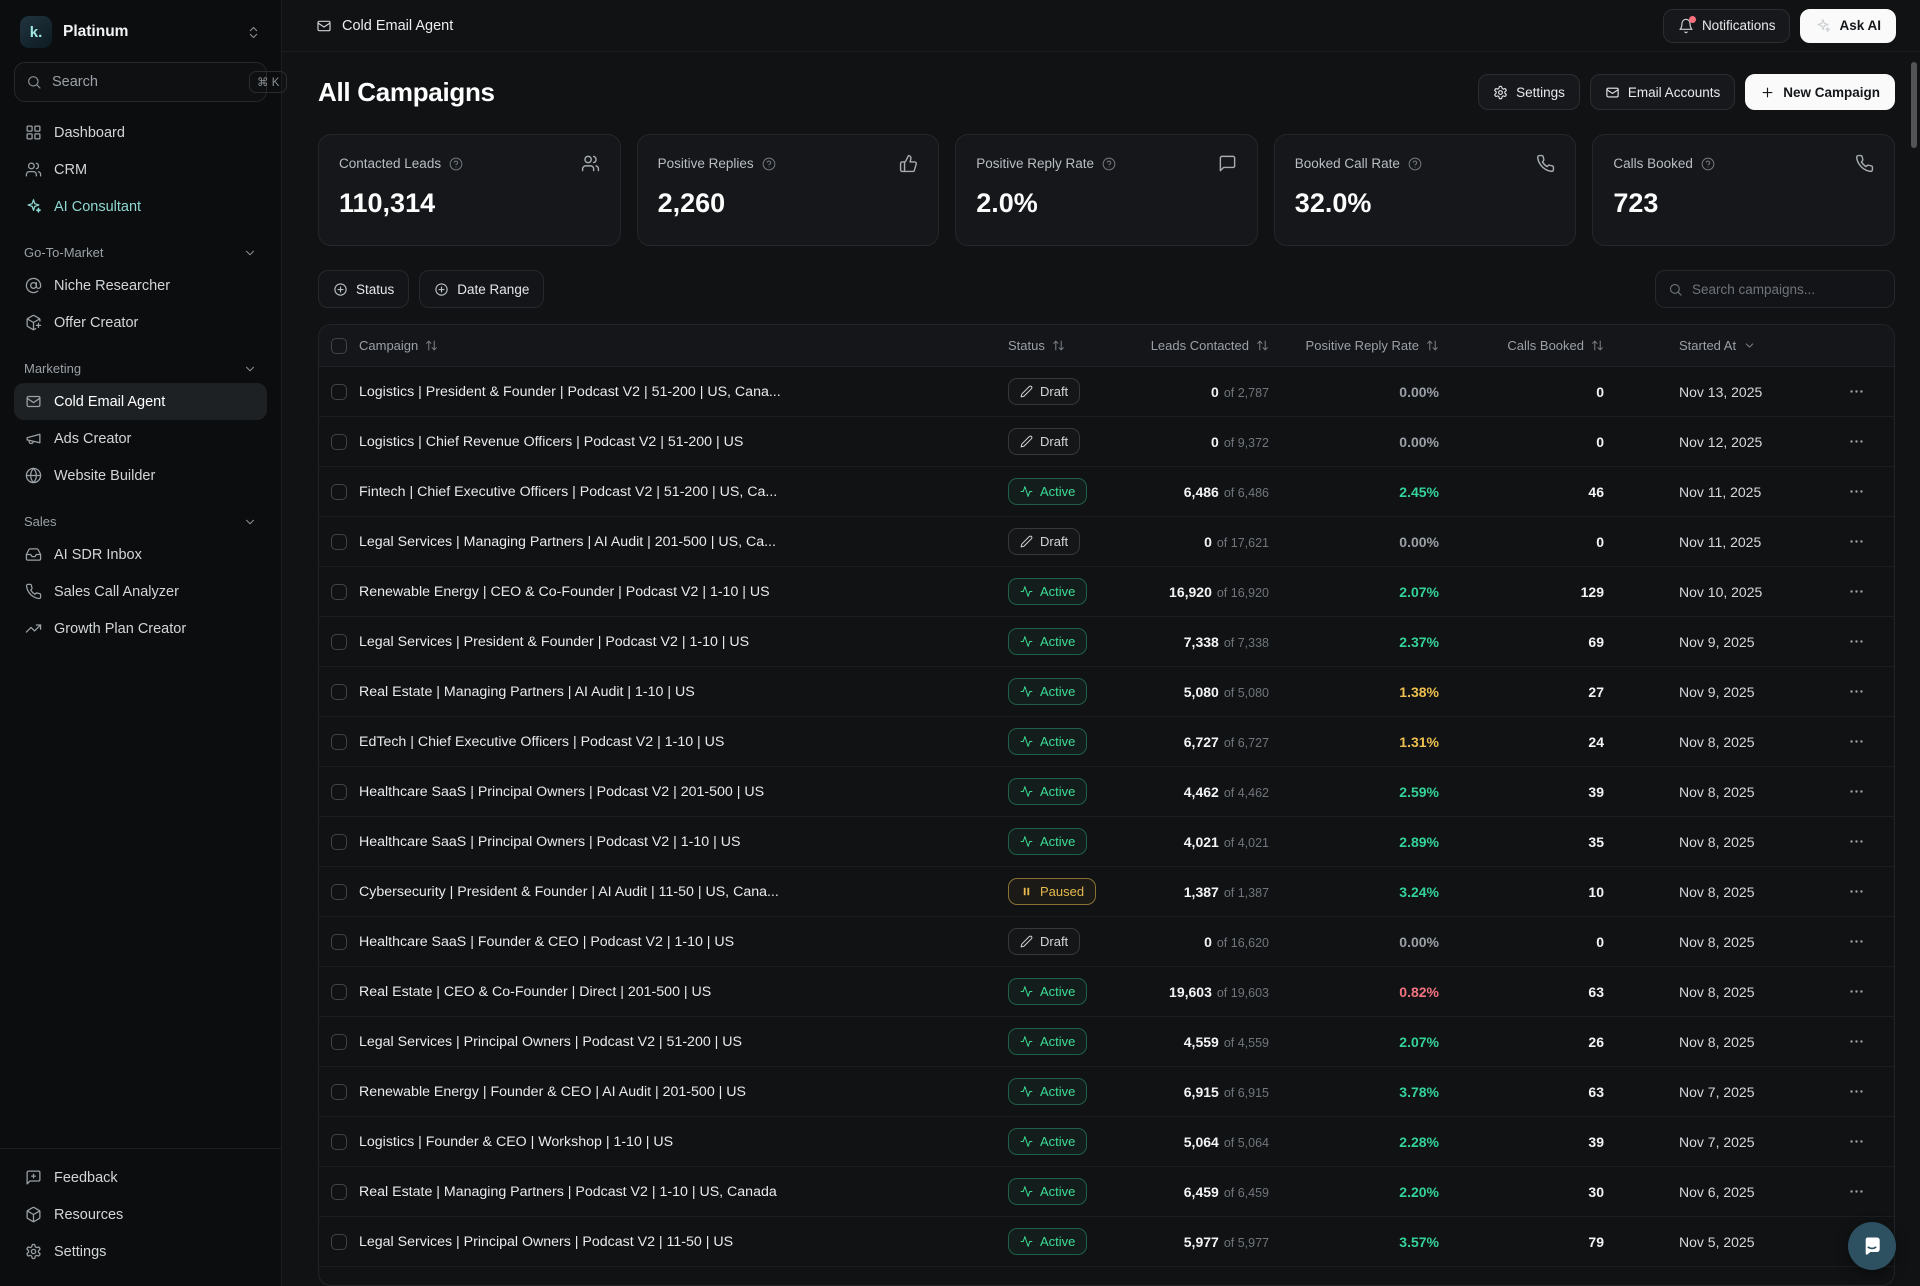  I want to click on sidebar-section-sales: Sales, so click(140, 521).